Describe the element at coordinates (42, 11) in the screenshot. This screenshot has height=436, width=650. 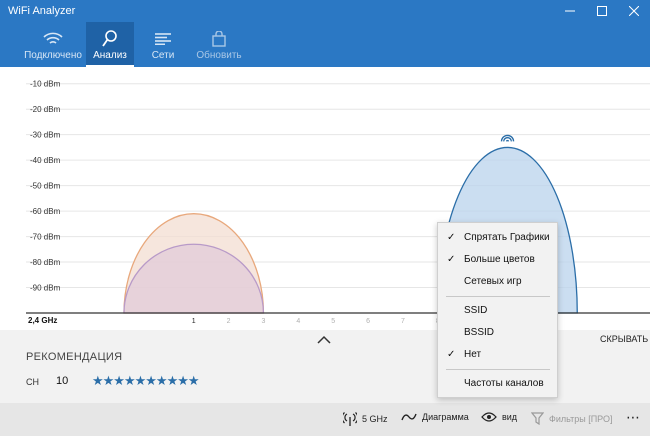
I see `window-title: WiFi Analyzer` at that location.